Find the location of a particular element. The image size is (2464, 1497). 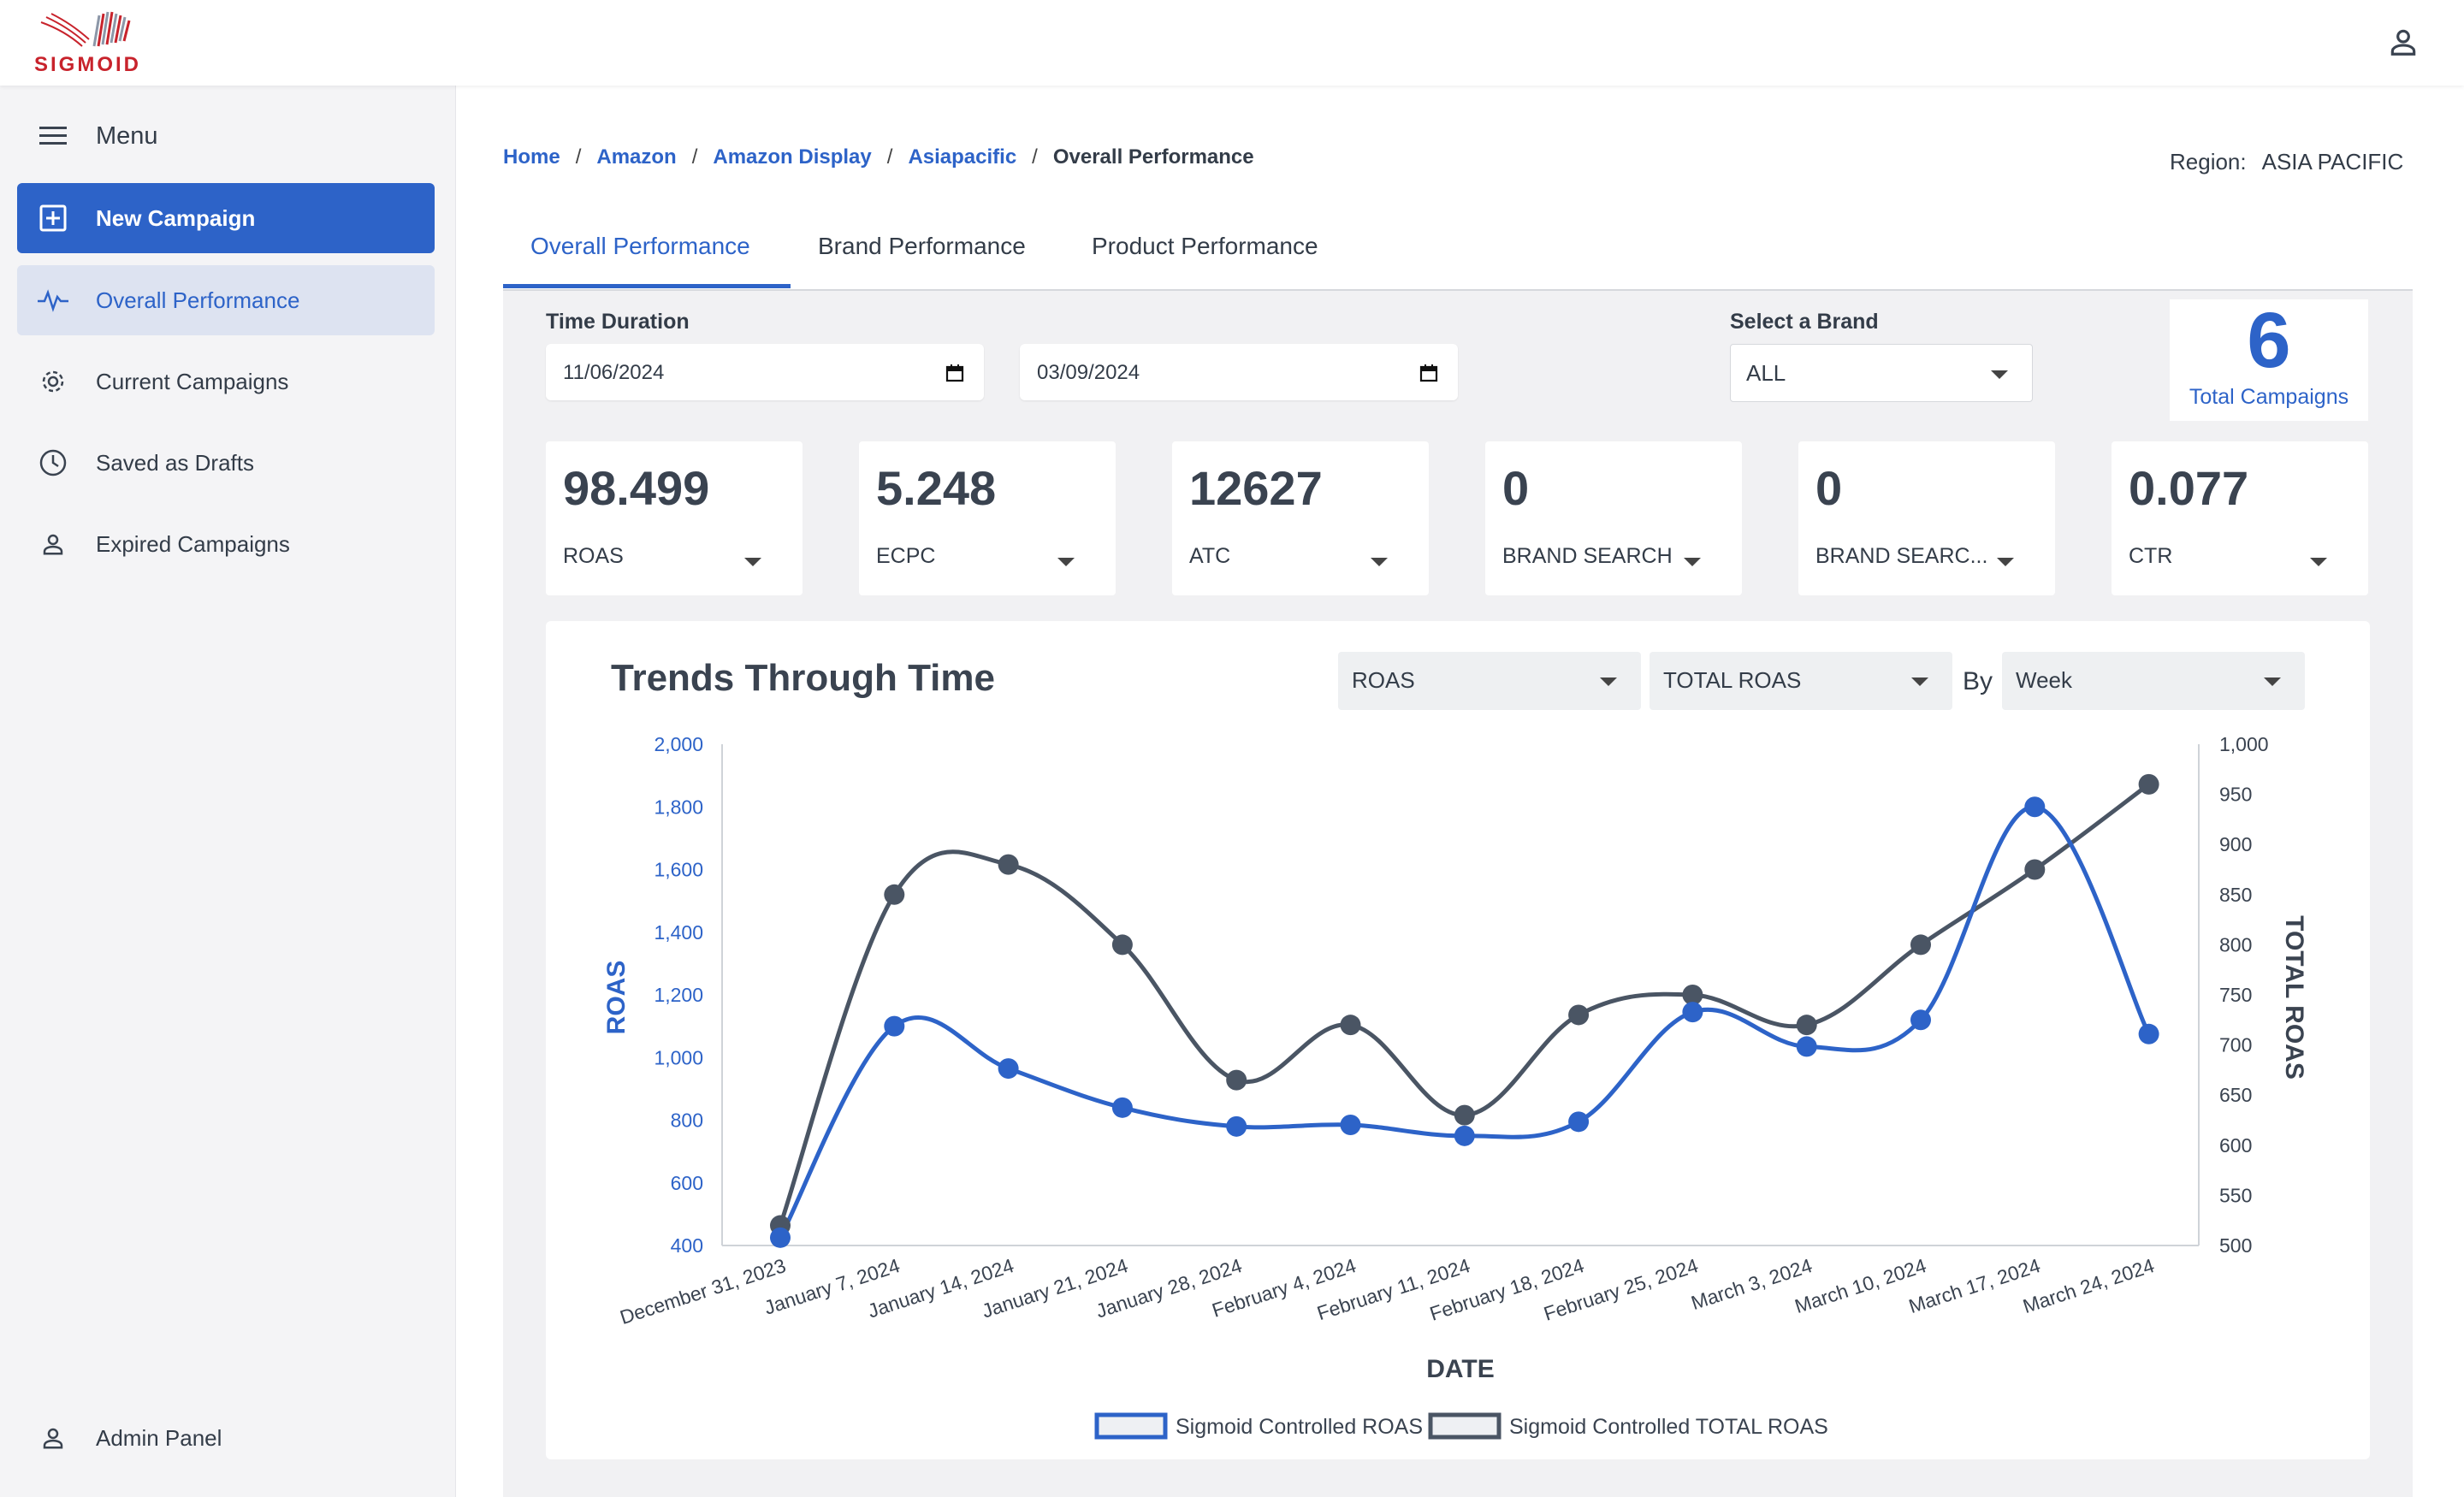

kpi-label: ECPC is located at coordinates (906, 556).